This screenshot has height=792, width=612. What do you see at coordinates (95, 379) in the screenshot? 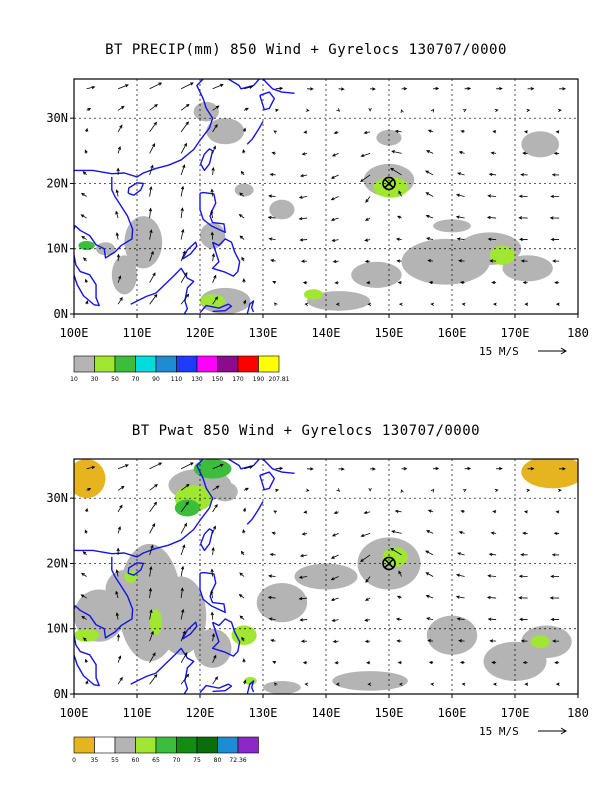
I see `colorbar-label: 30` at bounding box center [95, 379].